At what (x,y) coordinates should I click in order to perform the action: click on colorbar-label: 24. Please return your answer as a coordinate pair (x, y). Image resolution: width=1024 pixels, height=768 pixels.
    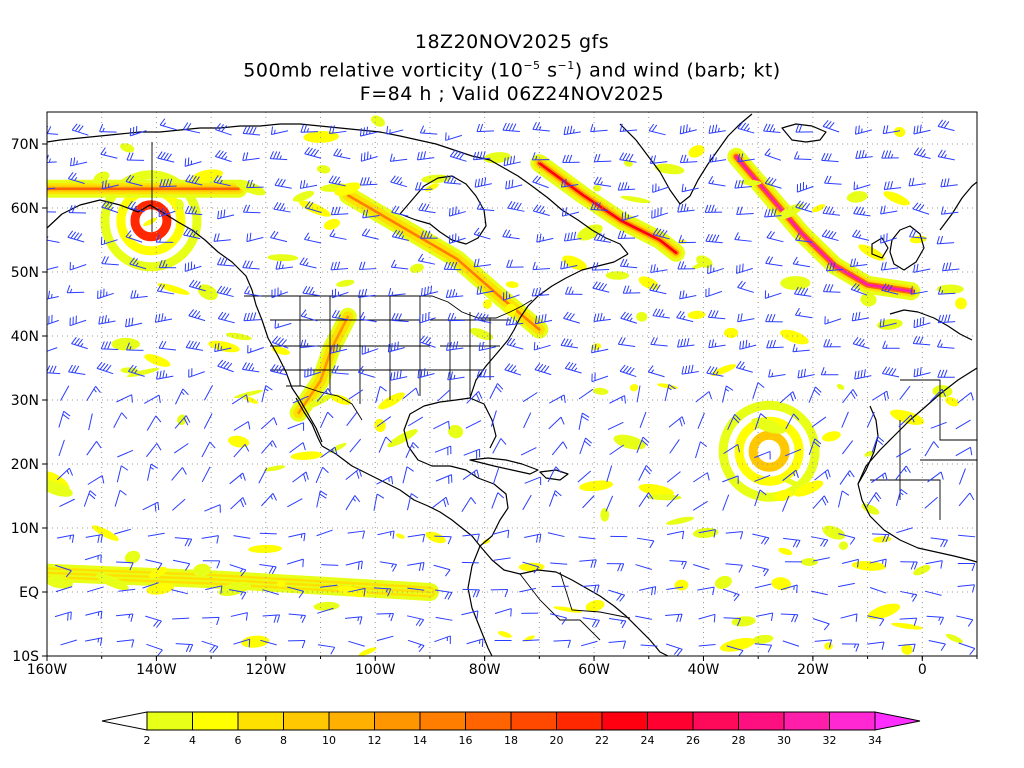
    Looking at the image, I should click on (648, 740).